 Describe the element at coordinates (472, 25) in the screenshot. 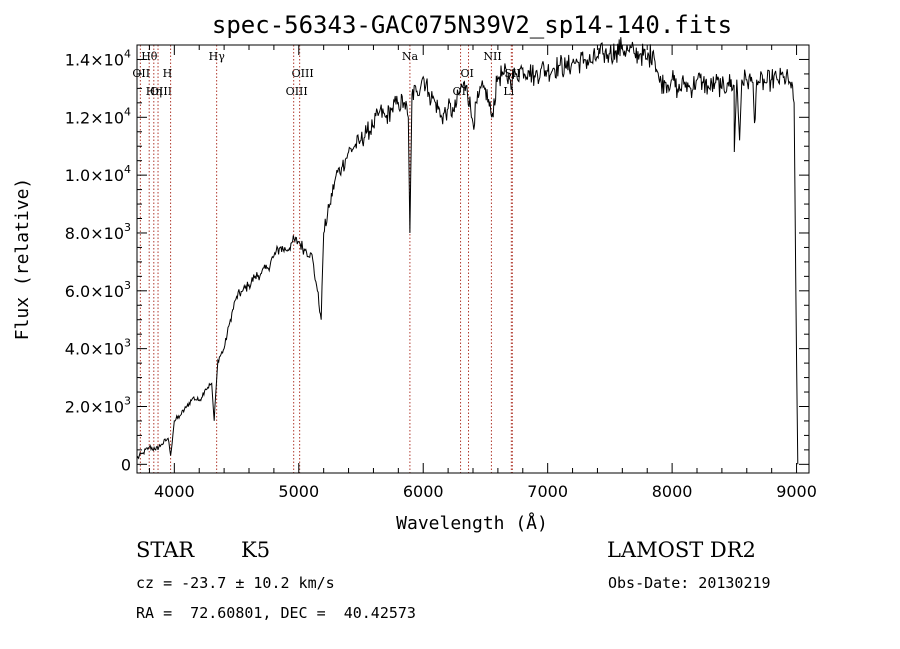

I see `chart-title: spec-56343-GAC075N39V2_sp14-140.fits` at that location.